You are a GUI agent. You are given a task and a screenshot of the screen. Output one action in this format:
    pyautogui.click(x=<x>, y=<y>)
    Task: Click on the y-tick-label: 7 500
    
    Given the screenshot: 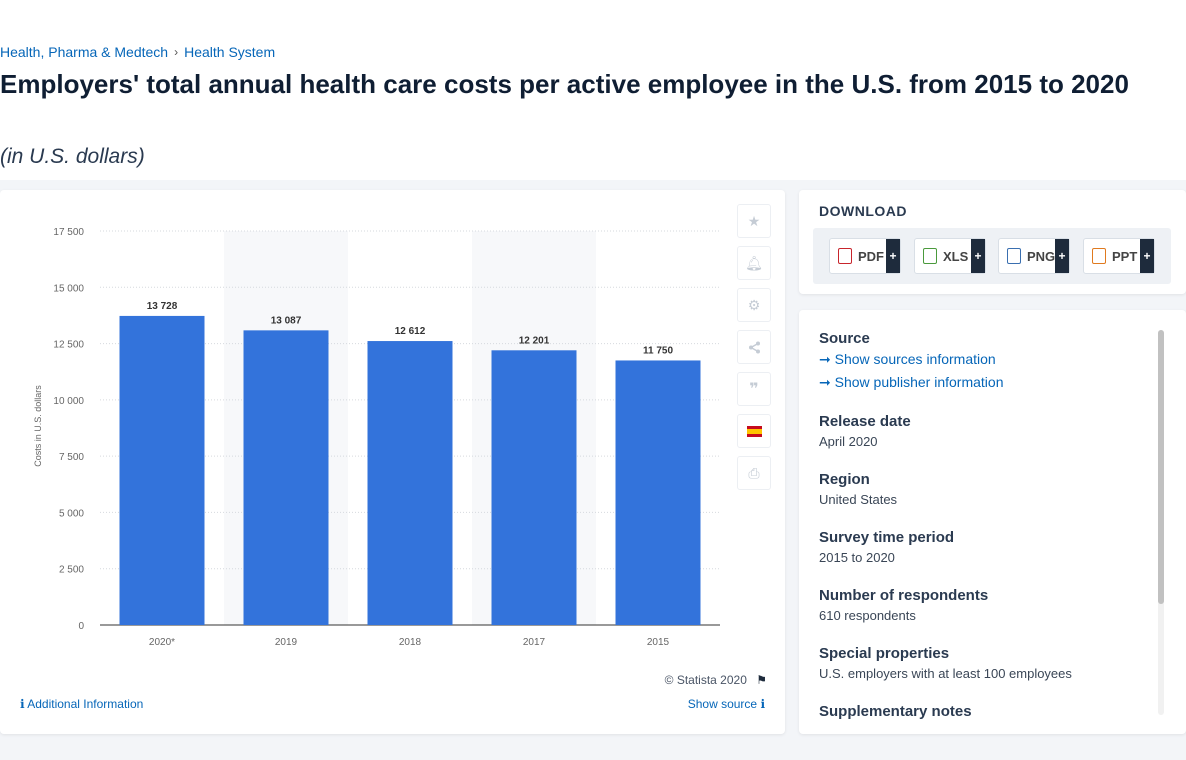 What is the action you would take?
    pyautogui.click(x=71, y=457)
    